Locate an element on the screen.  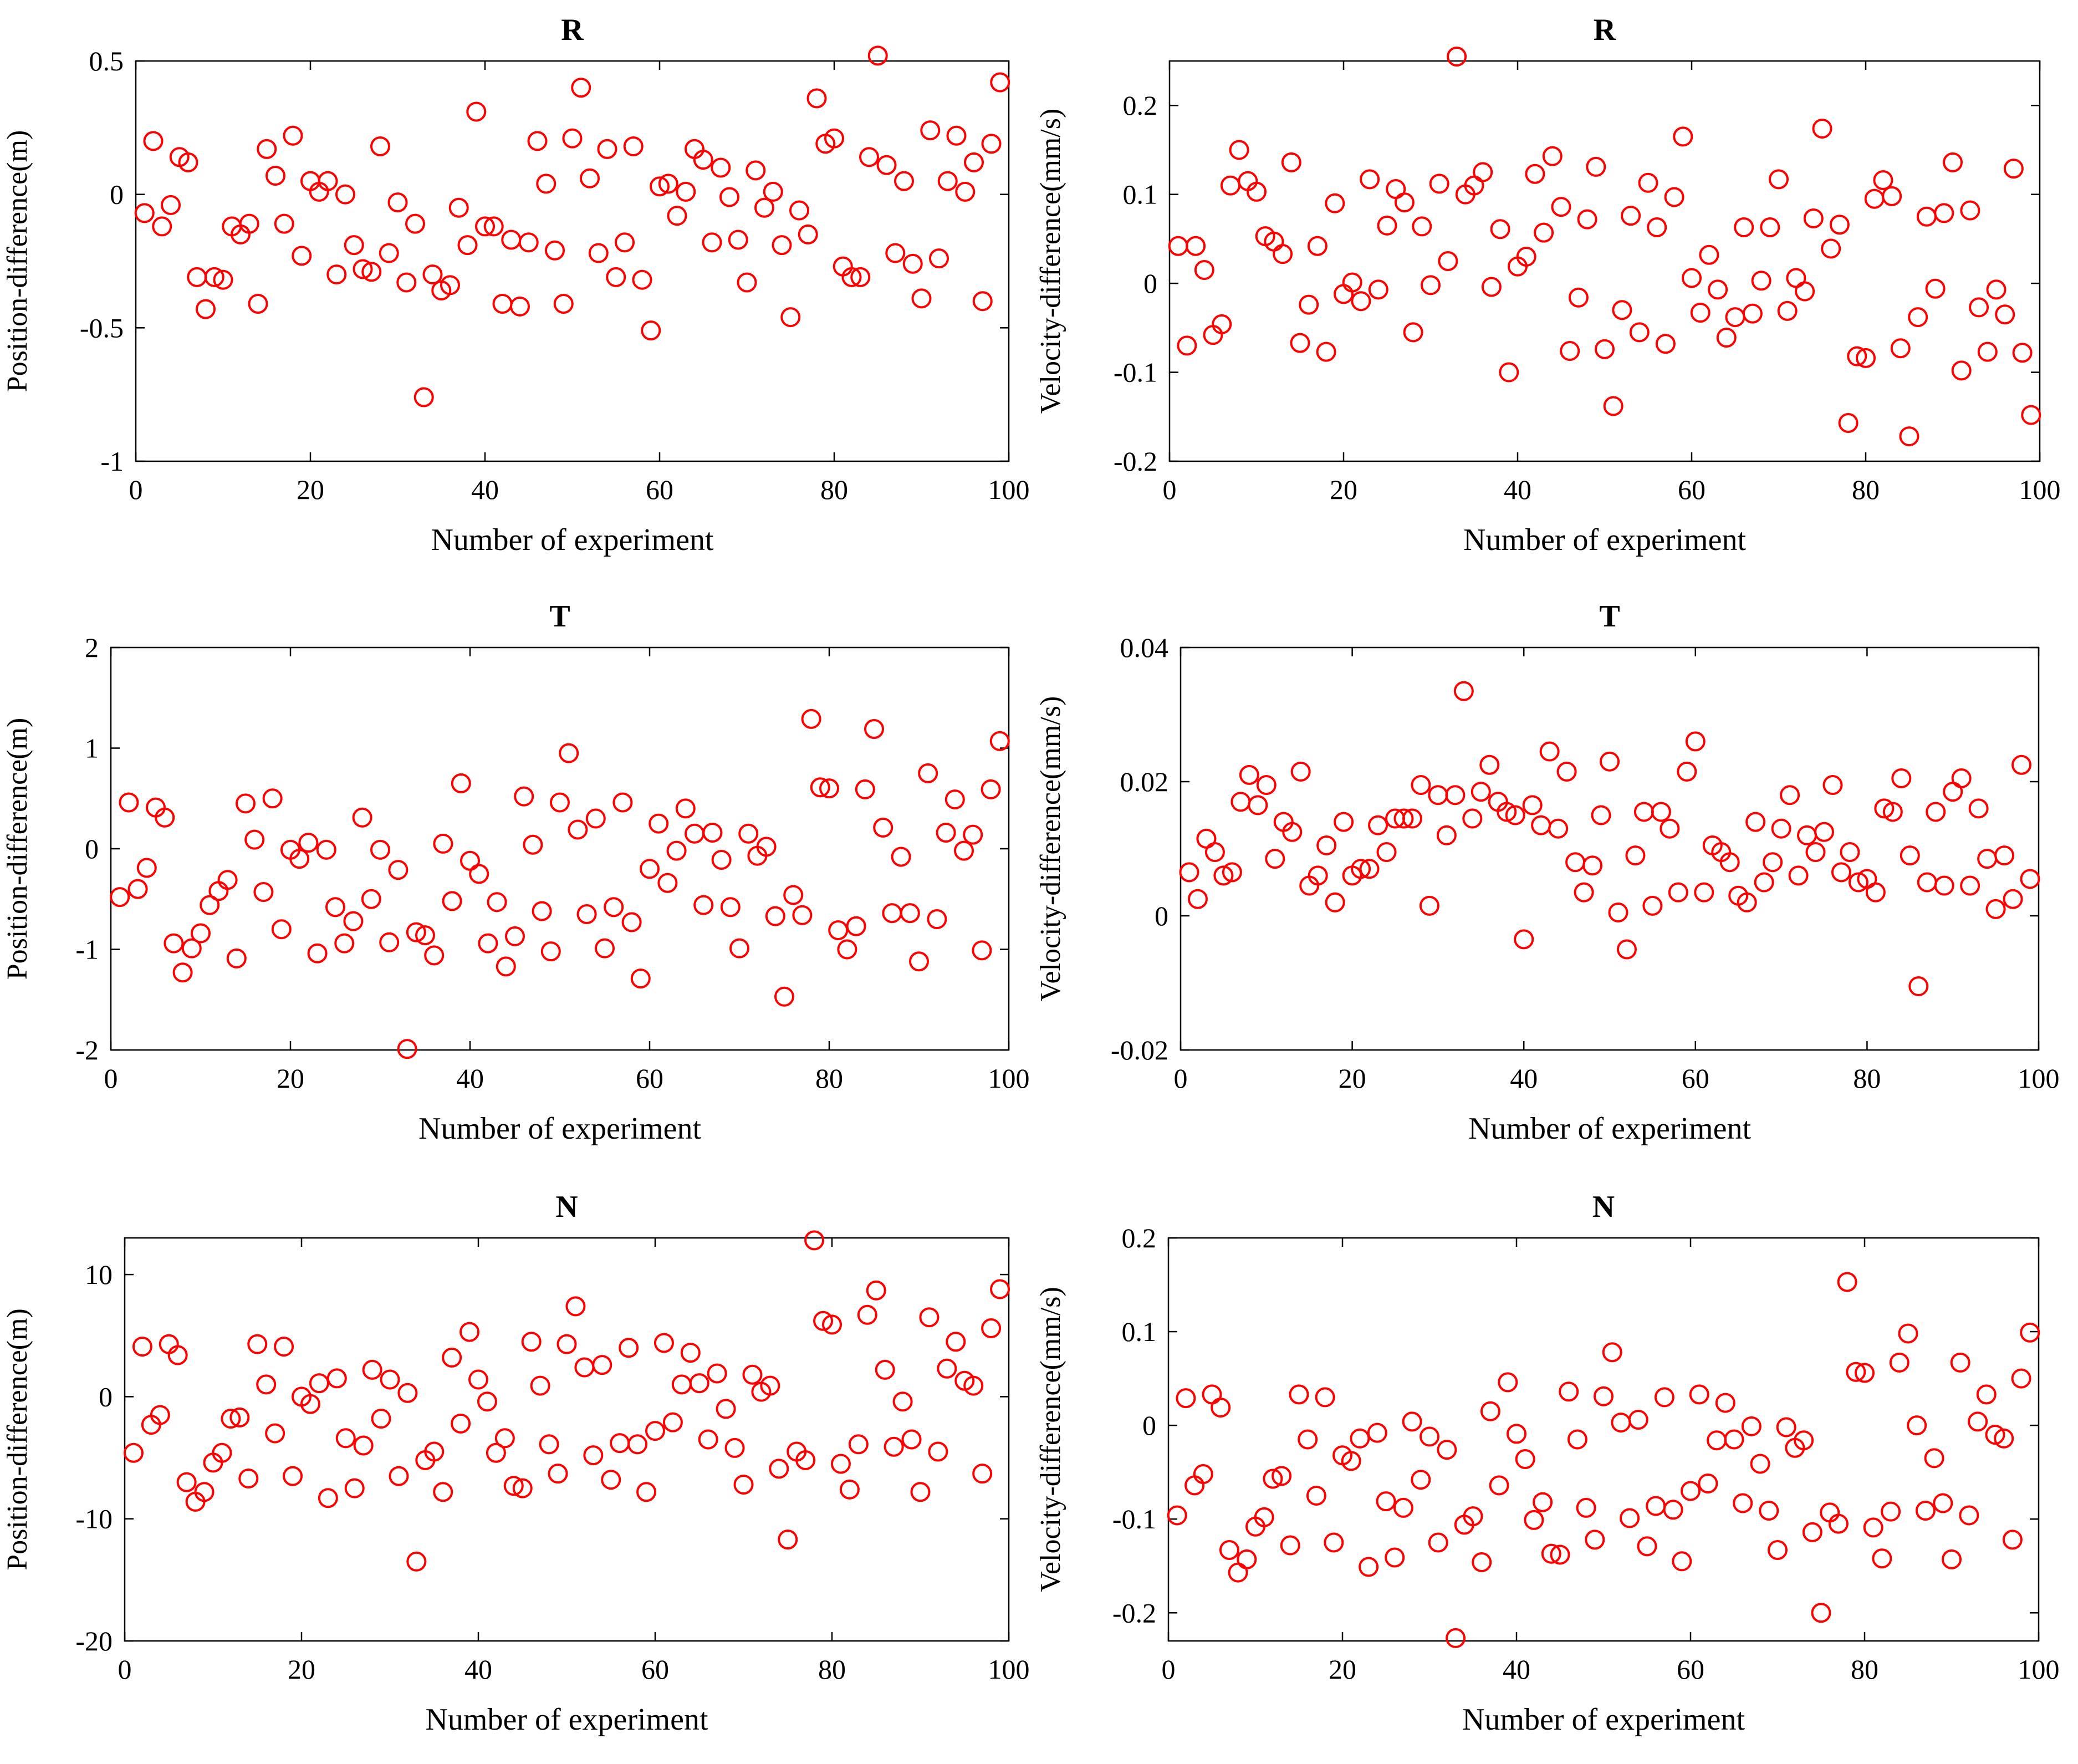
y-tick-label: 10 is located at coordinates (99, 1274).